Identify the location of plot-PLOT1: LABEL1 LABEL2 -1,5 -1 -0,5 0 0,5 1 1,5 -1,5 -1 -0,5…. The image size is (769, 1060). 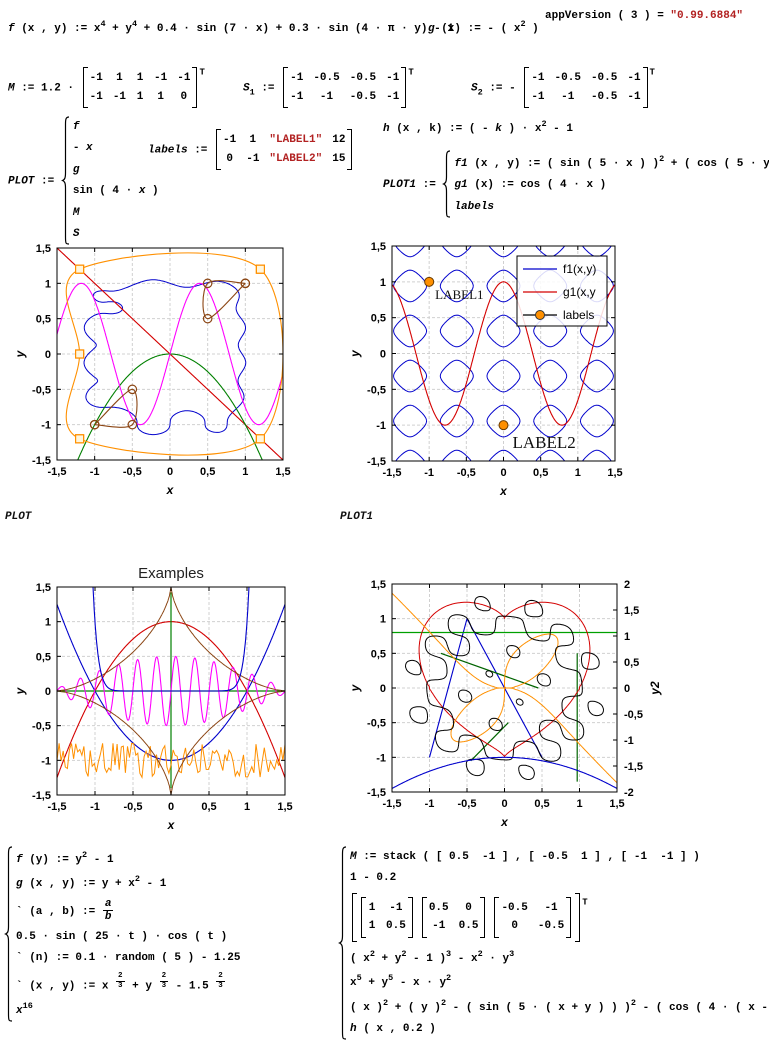
(508, 384).